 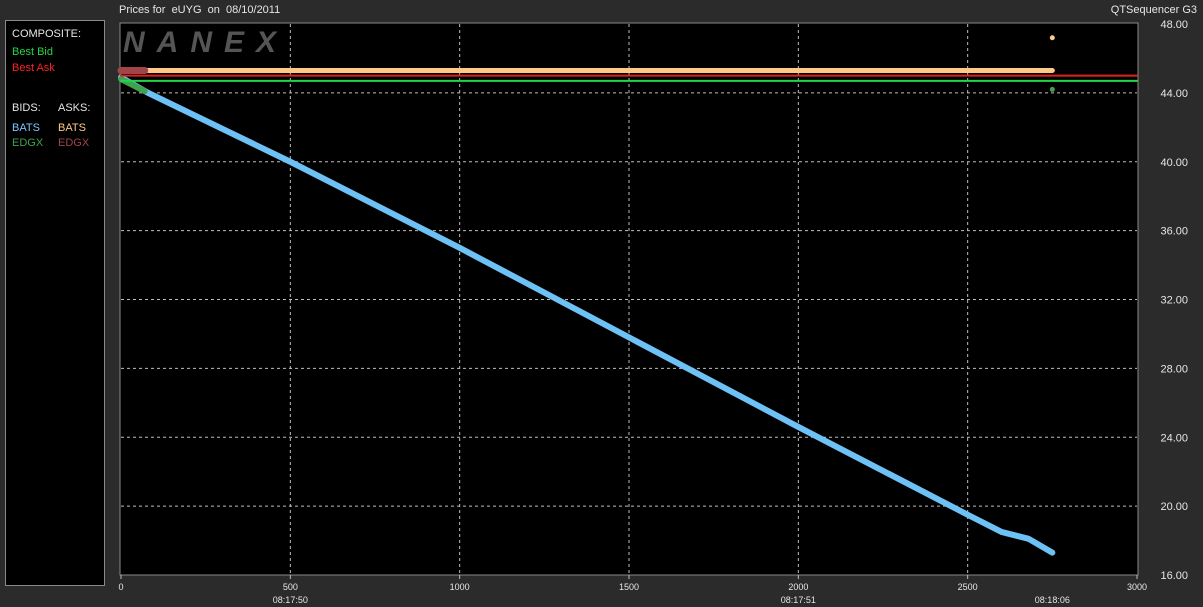 I want to click on y-tick-label: 28.00, so click(x=1174, y=369).